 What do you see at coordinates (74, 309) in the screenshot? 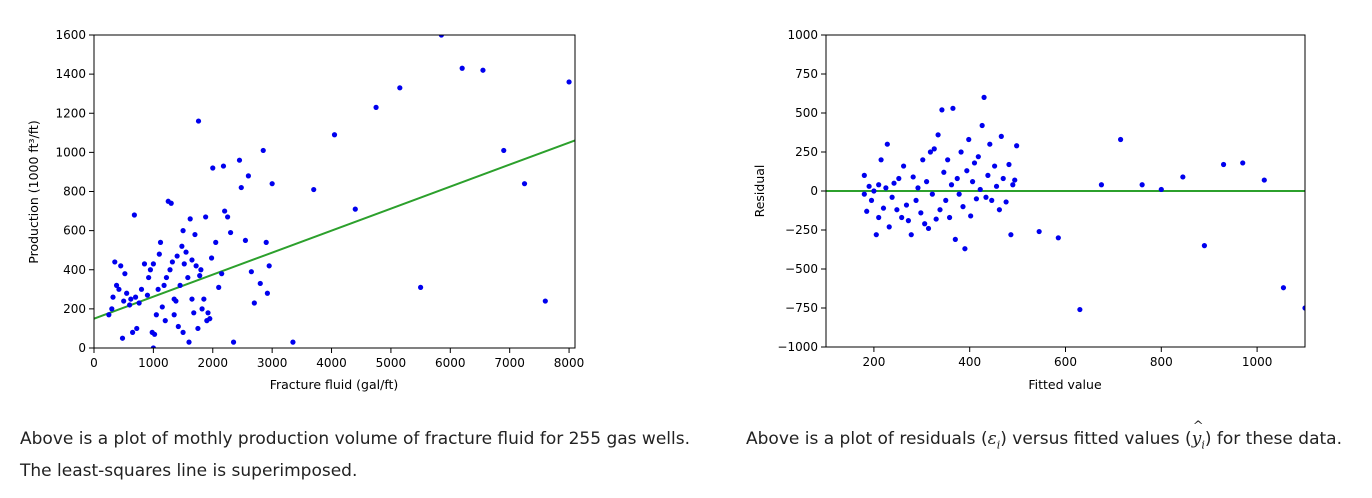
I see `production-y-tick-label: 200` at bounding box center [74, 309].